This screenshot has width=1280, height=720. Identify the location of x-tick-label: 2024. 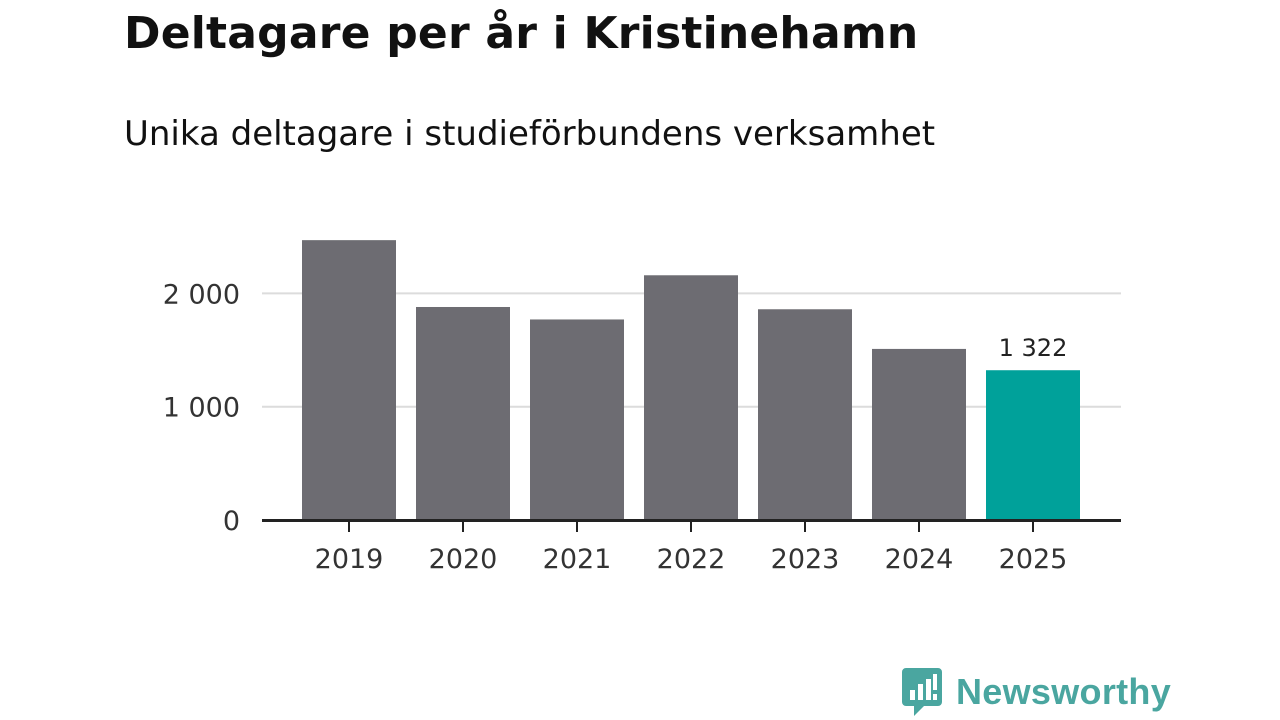
(919, 559).